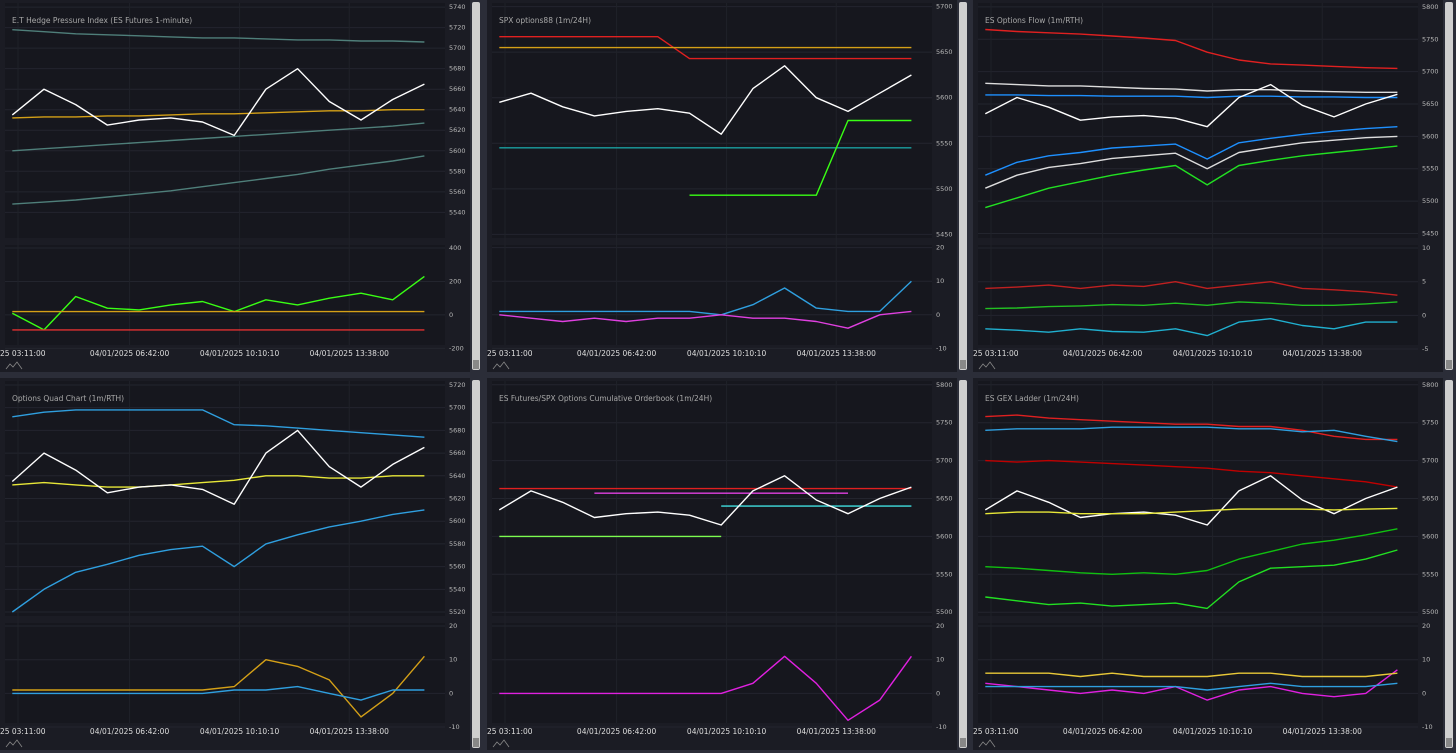 The height and width of the screenshot is (753, 1456). I want to click on y-tick-label: 5720, so click(457, 28).